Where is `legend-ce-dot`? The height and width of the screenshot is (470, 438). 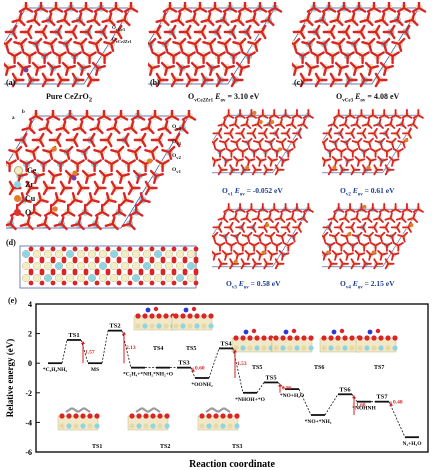
legend-ce-dot is located at coordinates (18, 170).